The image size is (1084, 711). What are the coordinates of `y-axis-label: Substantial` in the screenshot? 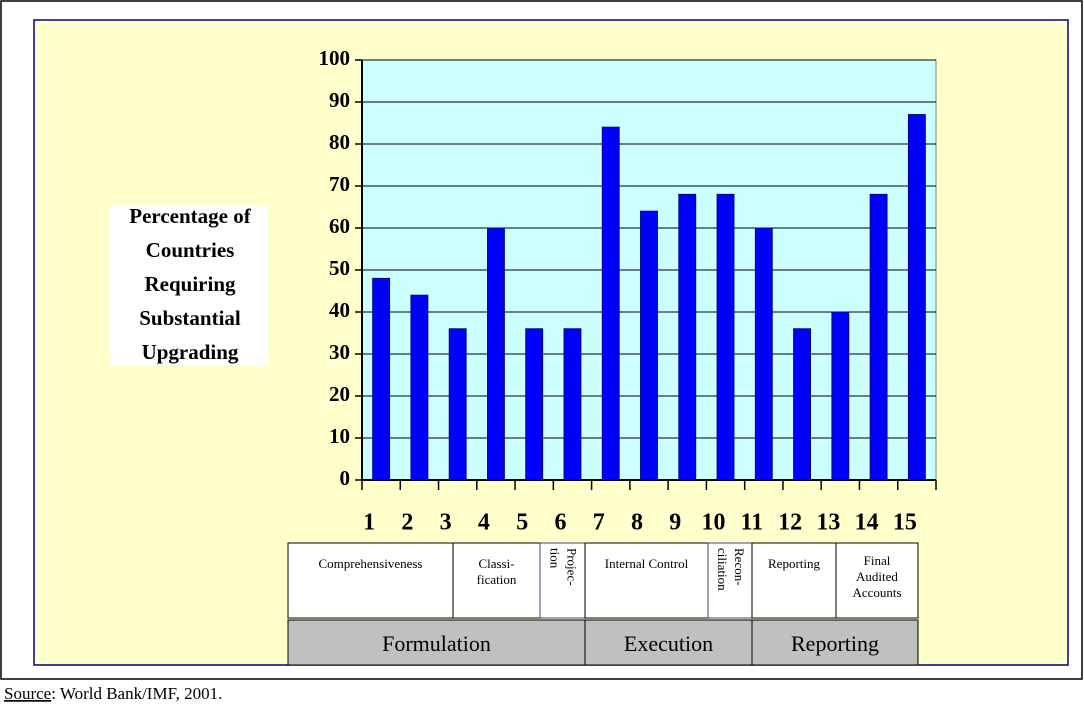 It's located at (190, 318).